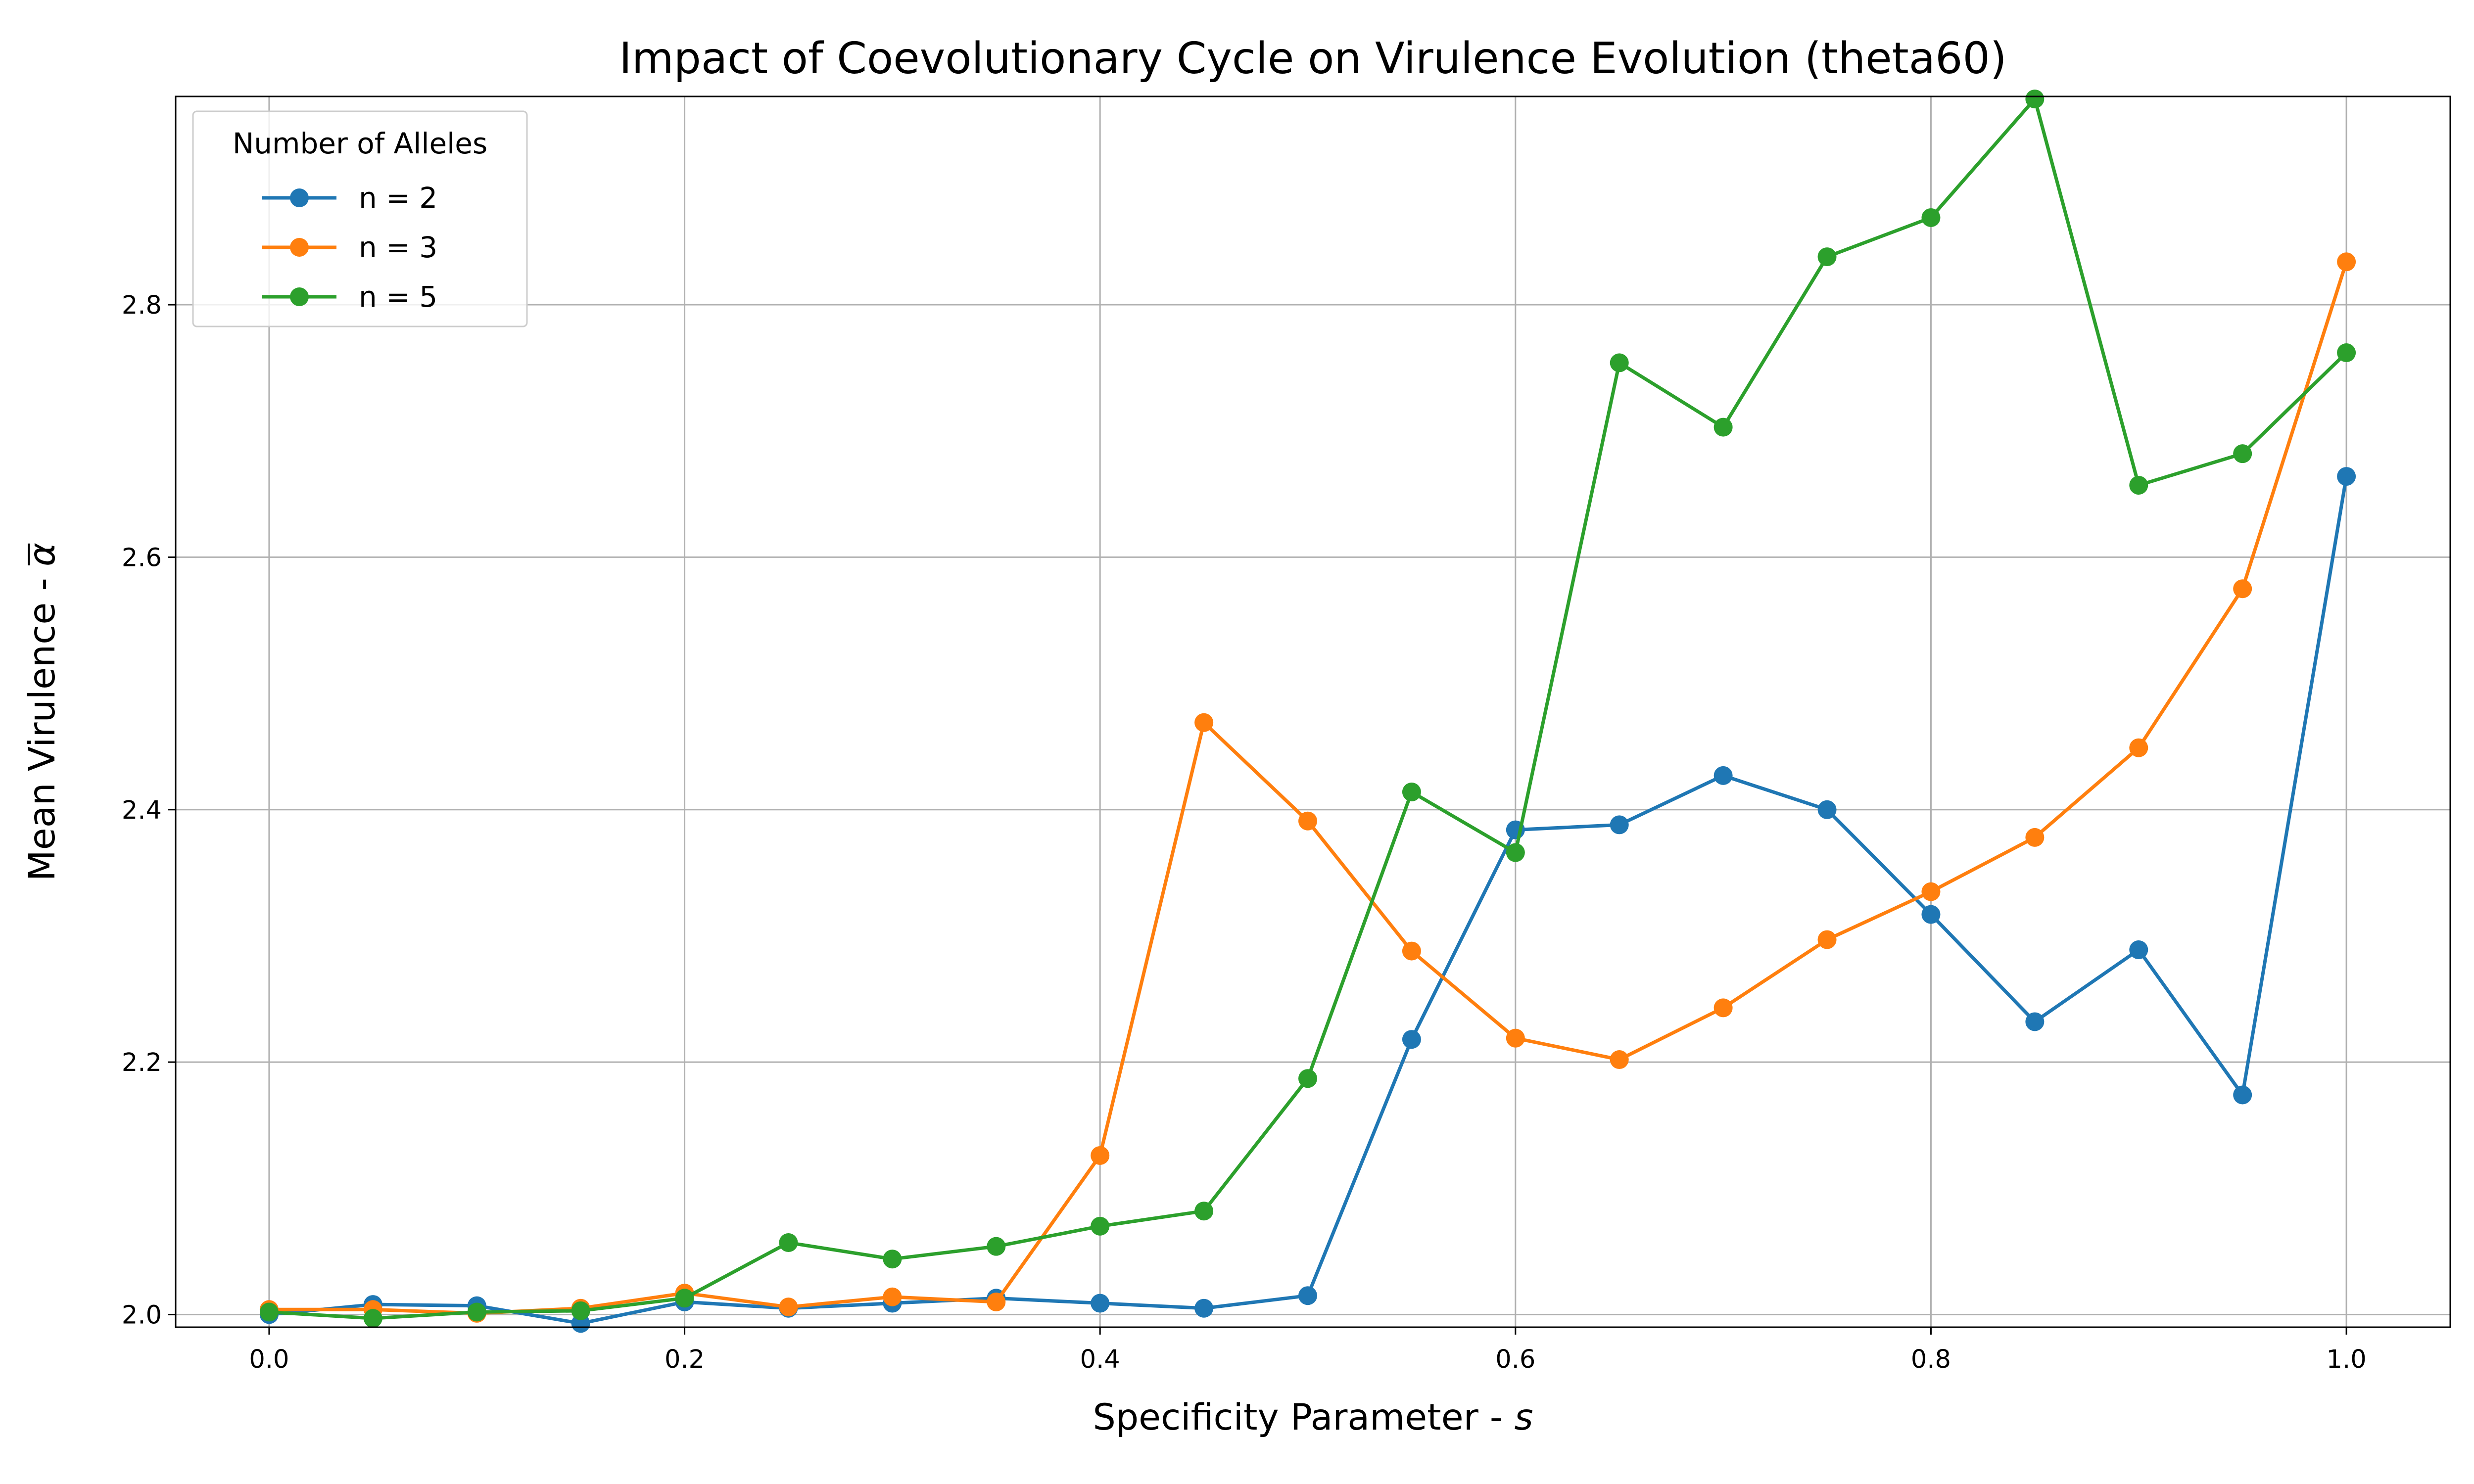  What do you see at coordinates (349, 198) in the screenshot?
I see `legend-item: n = 2` at bounding box center [349, 198].